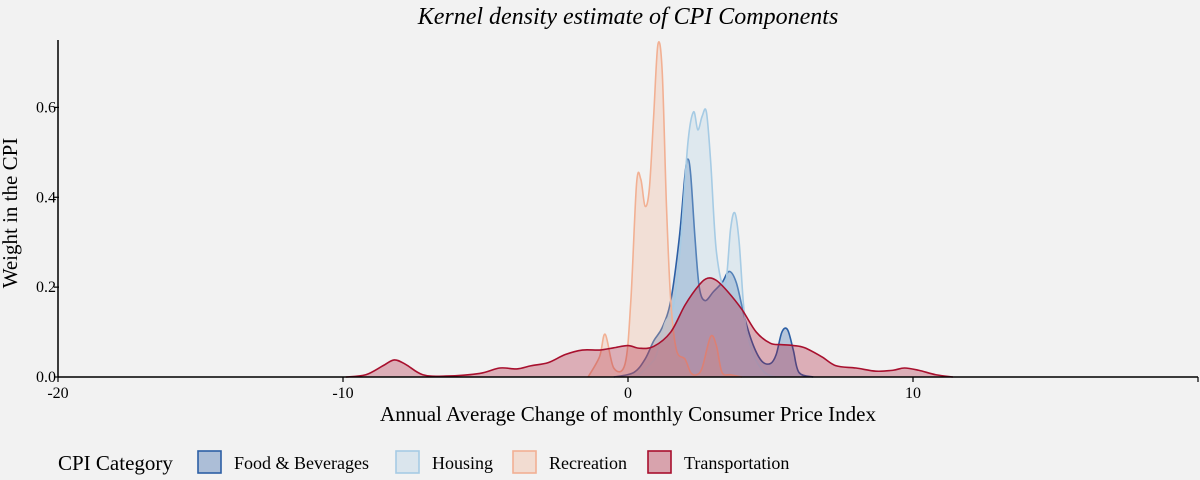  Describe the element at coordinates (57, 393) in the screenshot. I see `x-tick-label: -20` at that location.